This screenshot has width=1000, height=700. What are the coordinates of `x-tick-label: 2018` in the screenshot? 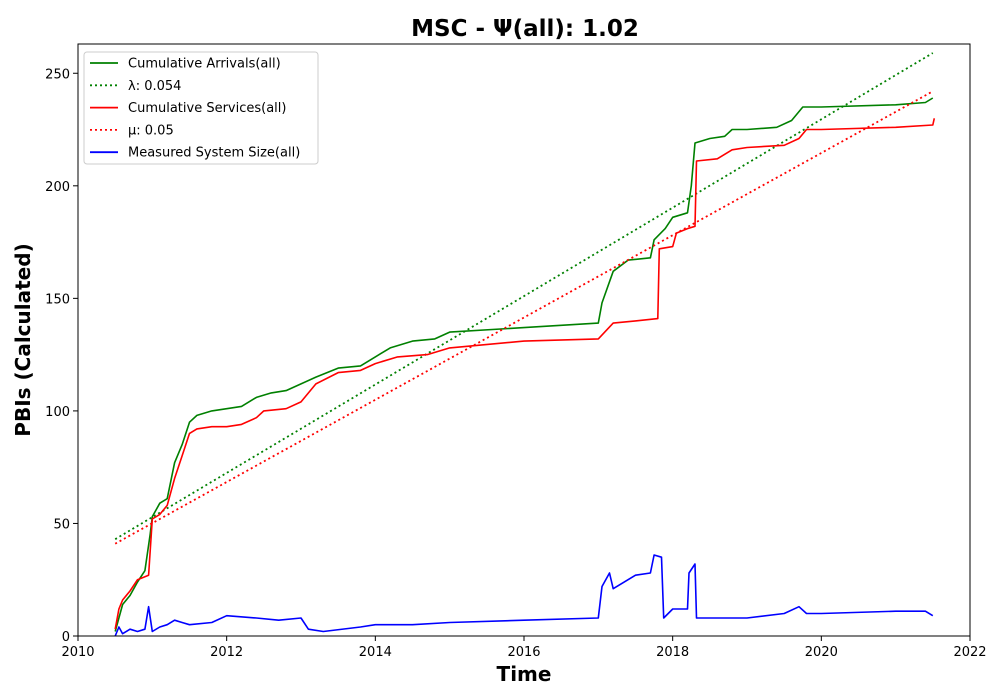 It's located at (672, 652).